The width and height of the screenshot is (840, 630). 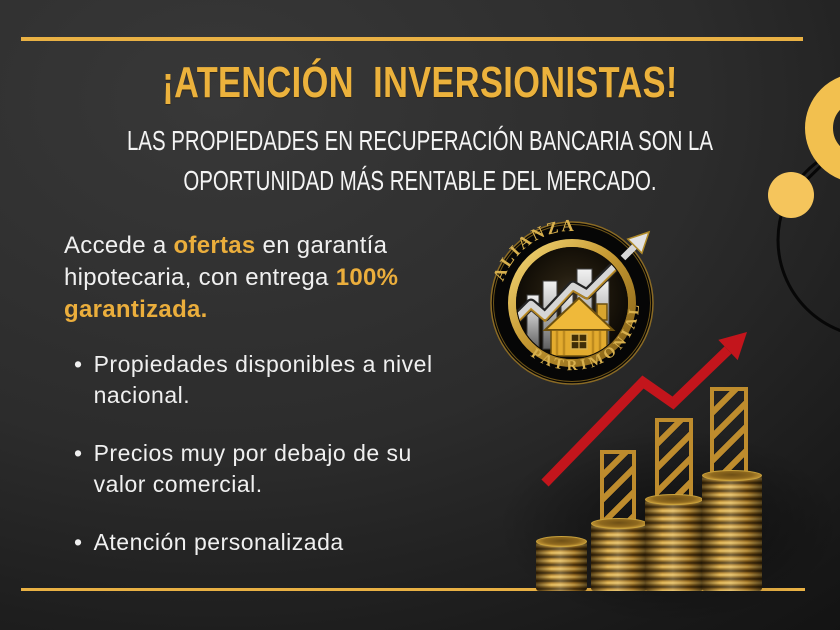 I want to click on list-item: • Atención personalizada, so click(x=279, y=542).